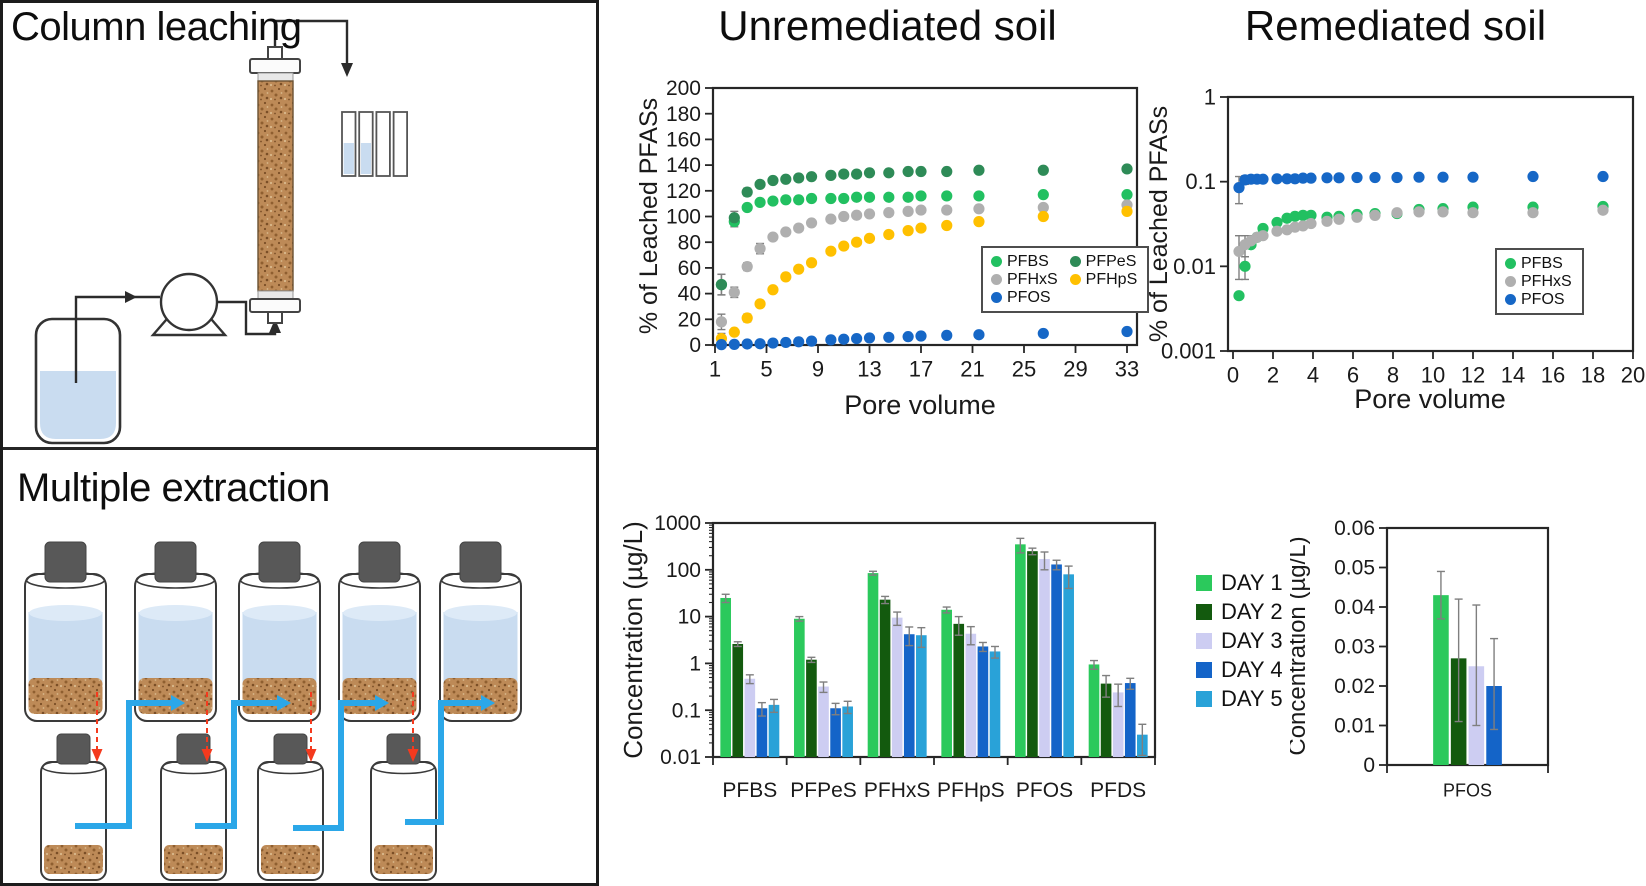  I want to click on legend-label: PFPeS, so click(1111, 261).